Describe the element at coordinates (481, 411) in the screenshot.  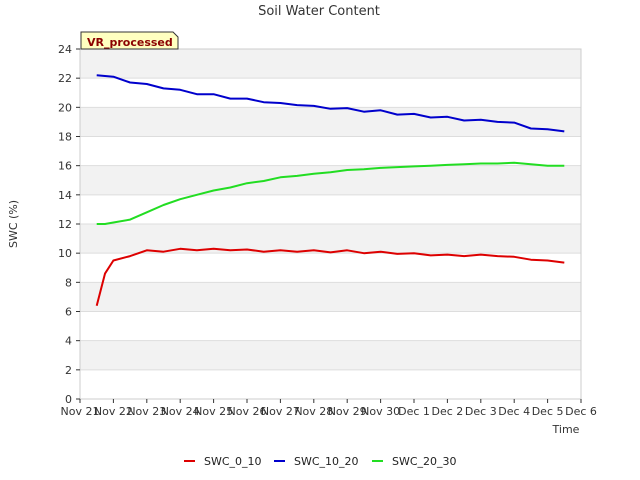
I see `x-tick-label: Dec 3` at that location.